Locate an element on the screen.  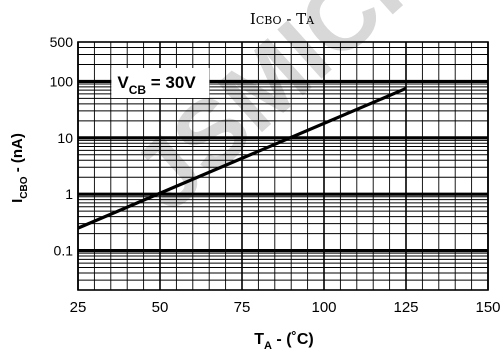
y-tick-label: 500 is located at coordinates (62, 42).